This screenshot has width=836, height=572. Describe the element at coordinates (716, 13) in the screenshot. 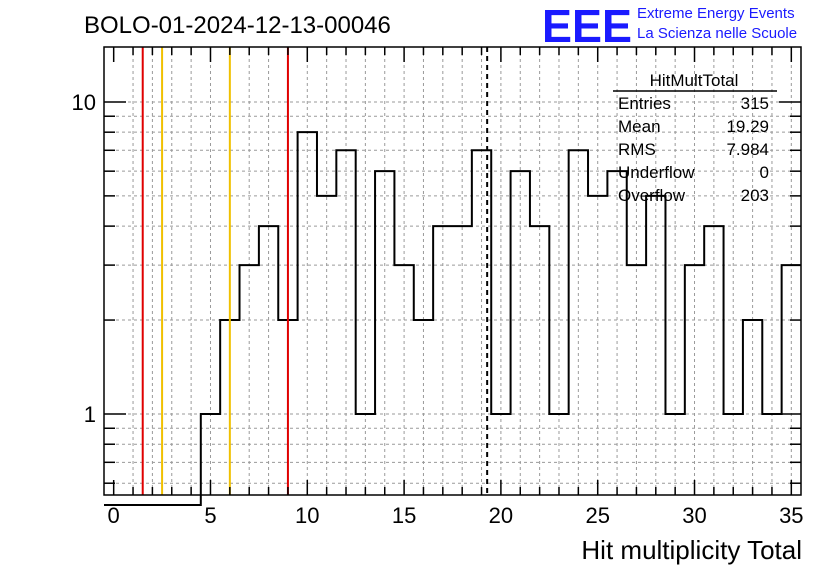

I see `logo-line-1: Extreme Energy Events` at that location.